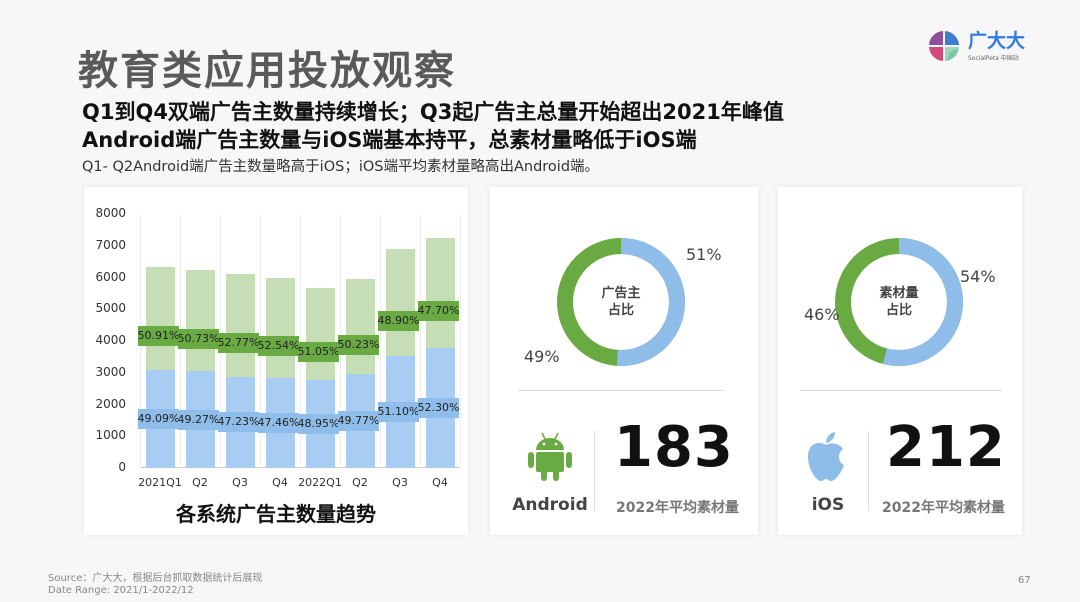 This screenshot has width=1080, height=602. What do you see at coordinates (110, 213) in the screenshot?
I see `y-tick-label: 8000` at bounding box center [110, 213].